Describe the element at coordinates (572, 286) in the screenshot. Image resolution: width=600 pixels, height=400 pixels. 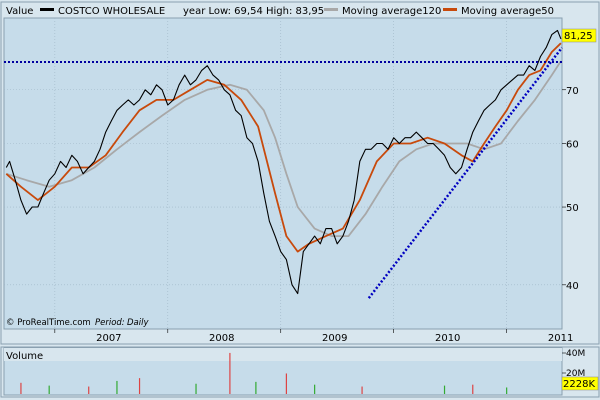
I see `y-tick-label-40: 40` at that location.